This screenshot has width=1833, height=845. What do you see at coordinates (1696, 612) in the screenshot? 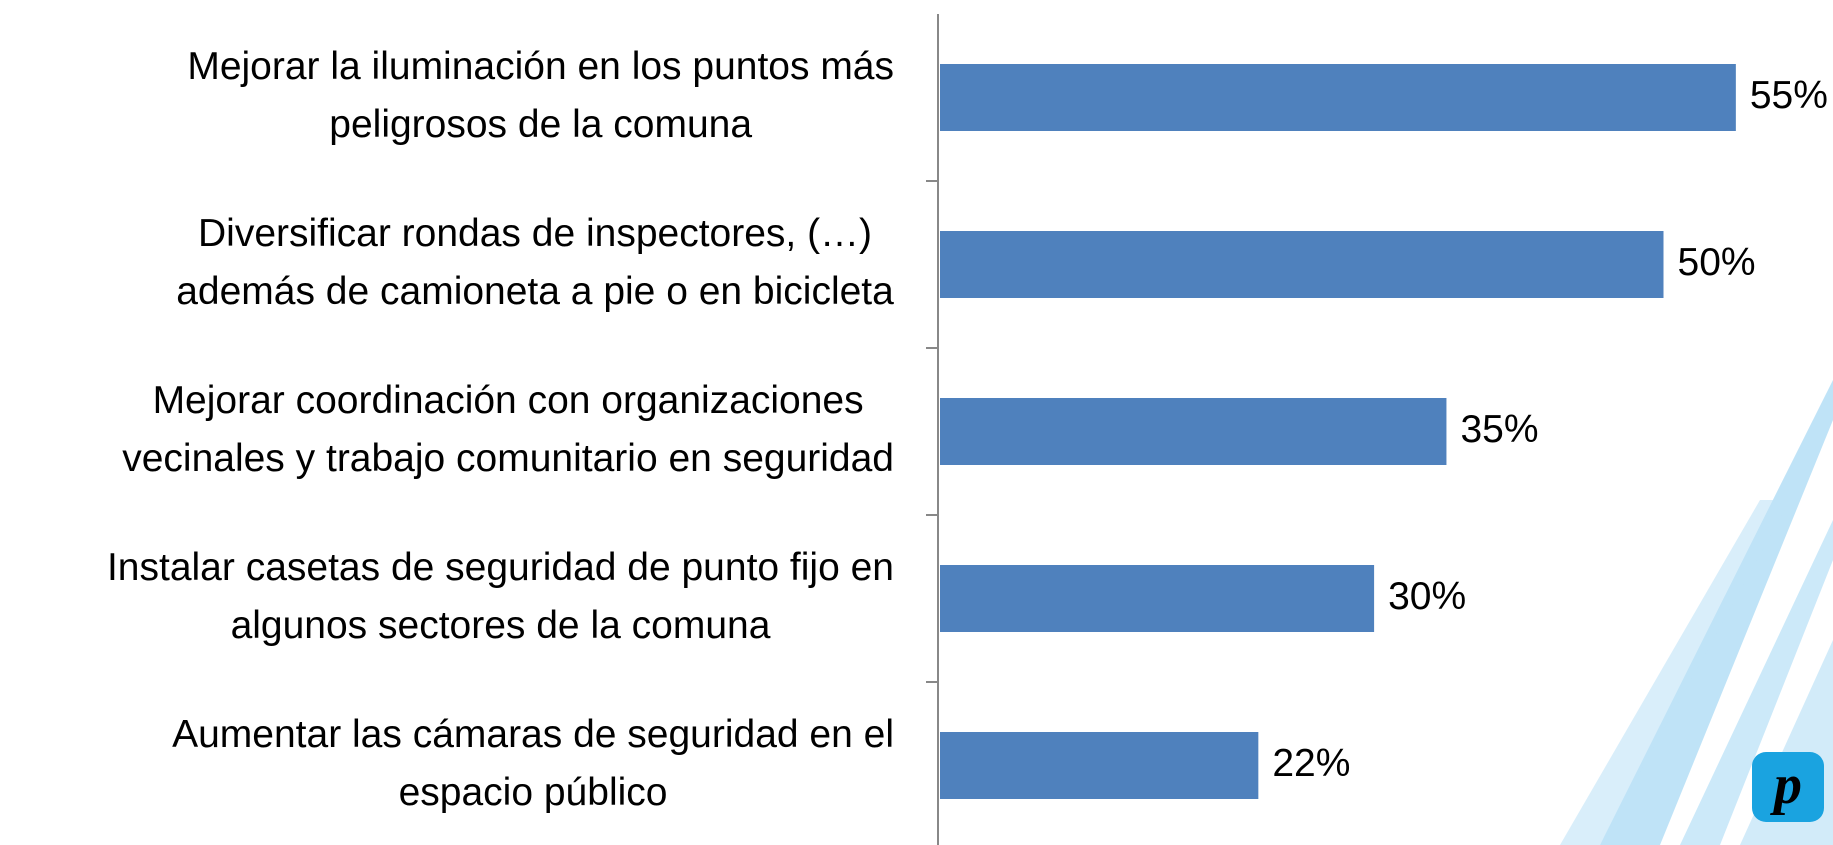
I see `background-decoration` at bounding box center [1696, 612].